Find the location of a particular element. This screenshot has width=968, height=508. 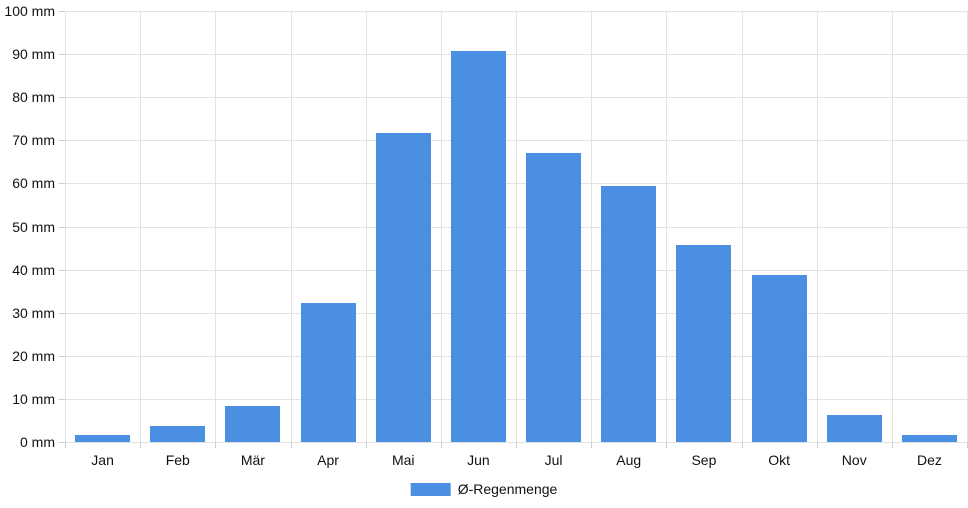

bar-jun is located at coordinates (478, 246).